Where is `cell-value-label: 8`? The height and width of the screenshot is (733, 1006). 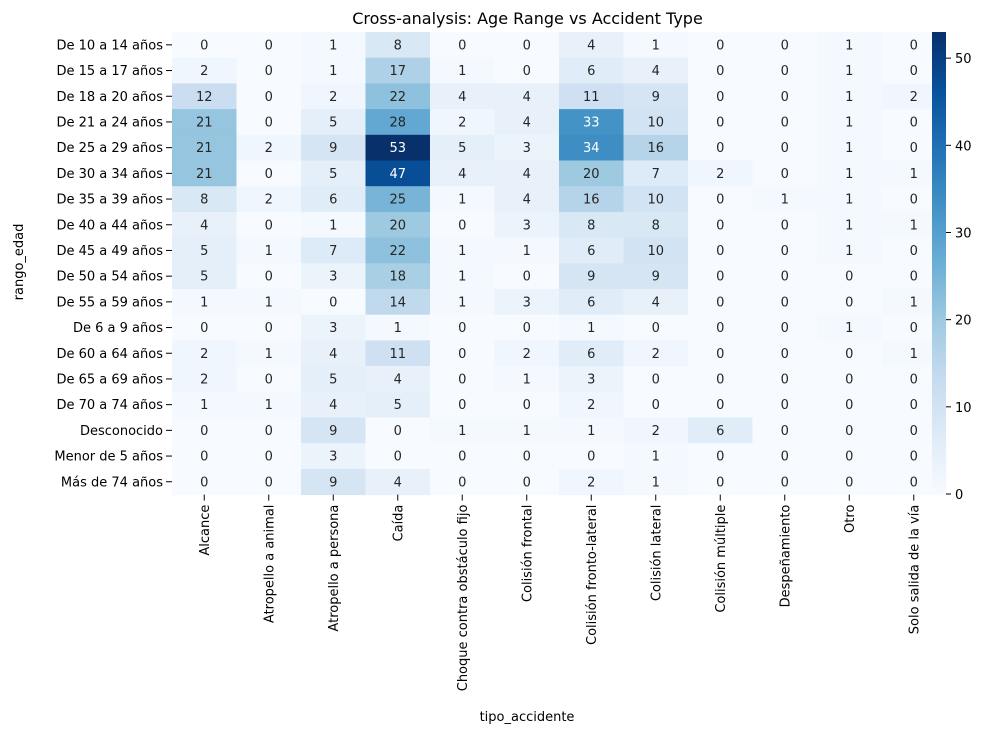 cell-value-label: 8 is located at coordinates (591, 225).